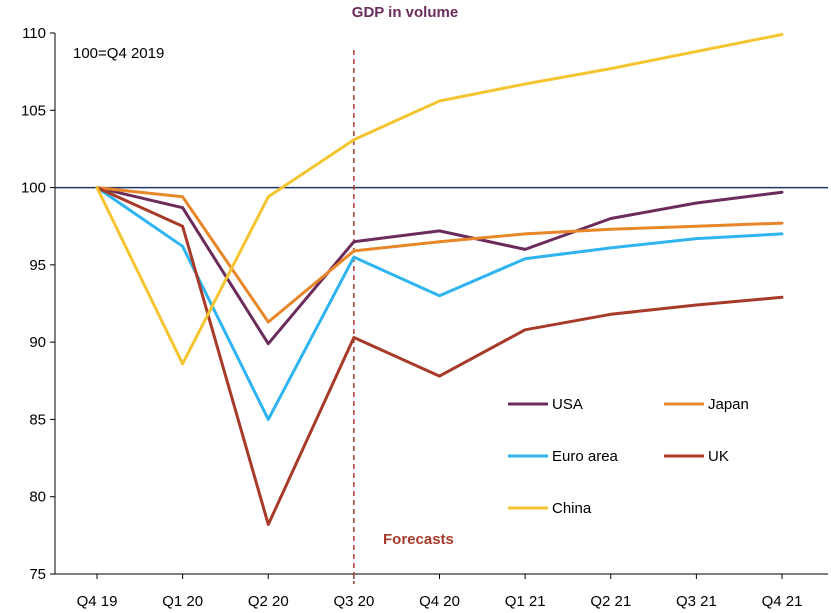  What do you see at coordinates (728, 404) in the screenshot?
I see `legend-label-japan: Japan` at bounding box center [728, 404].